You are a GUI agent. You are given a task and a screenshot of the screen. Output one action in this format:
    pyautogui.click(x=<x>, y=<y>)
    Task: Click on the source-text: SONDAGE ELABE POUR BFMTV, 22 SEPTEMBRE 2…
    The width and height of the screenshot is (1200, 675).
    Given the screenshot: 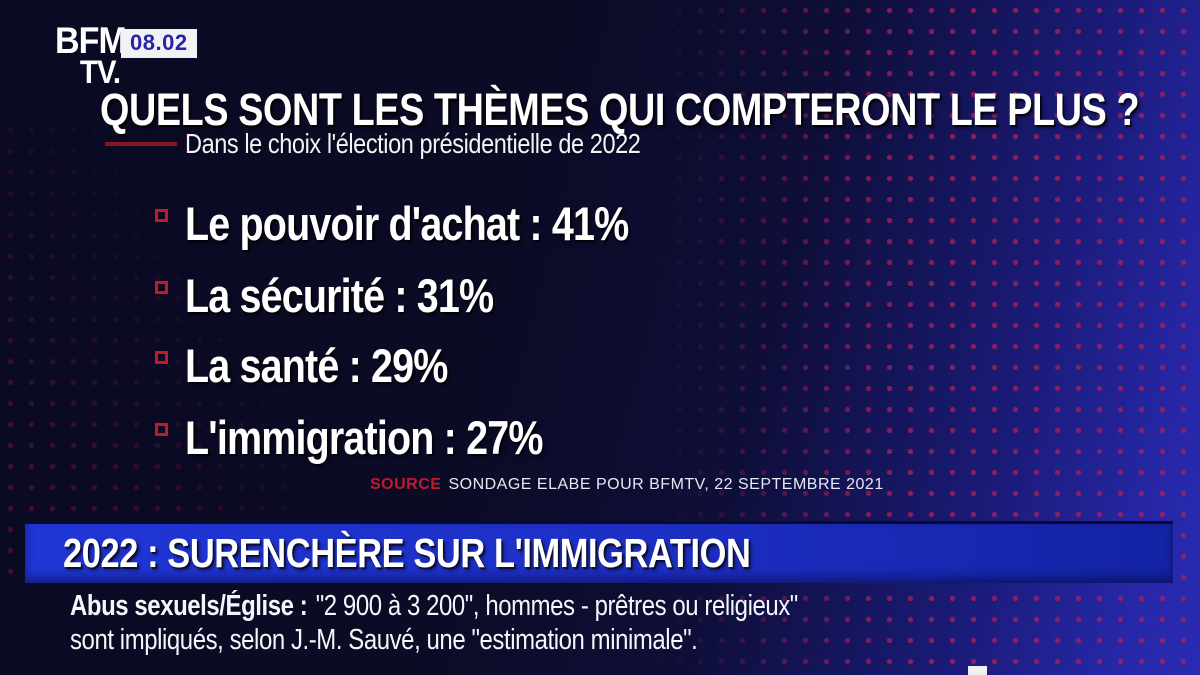 What is the action you would take?
    pyautogui.click(x=666, y=484)
    